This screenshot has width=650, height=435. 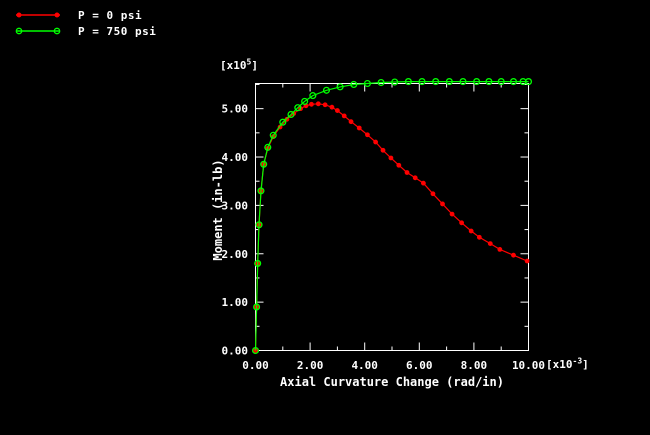 I want to click on y-tick-label: 4.00, so click(x=235, y=157).